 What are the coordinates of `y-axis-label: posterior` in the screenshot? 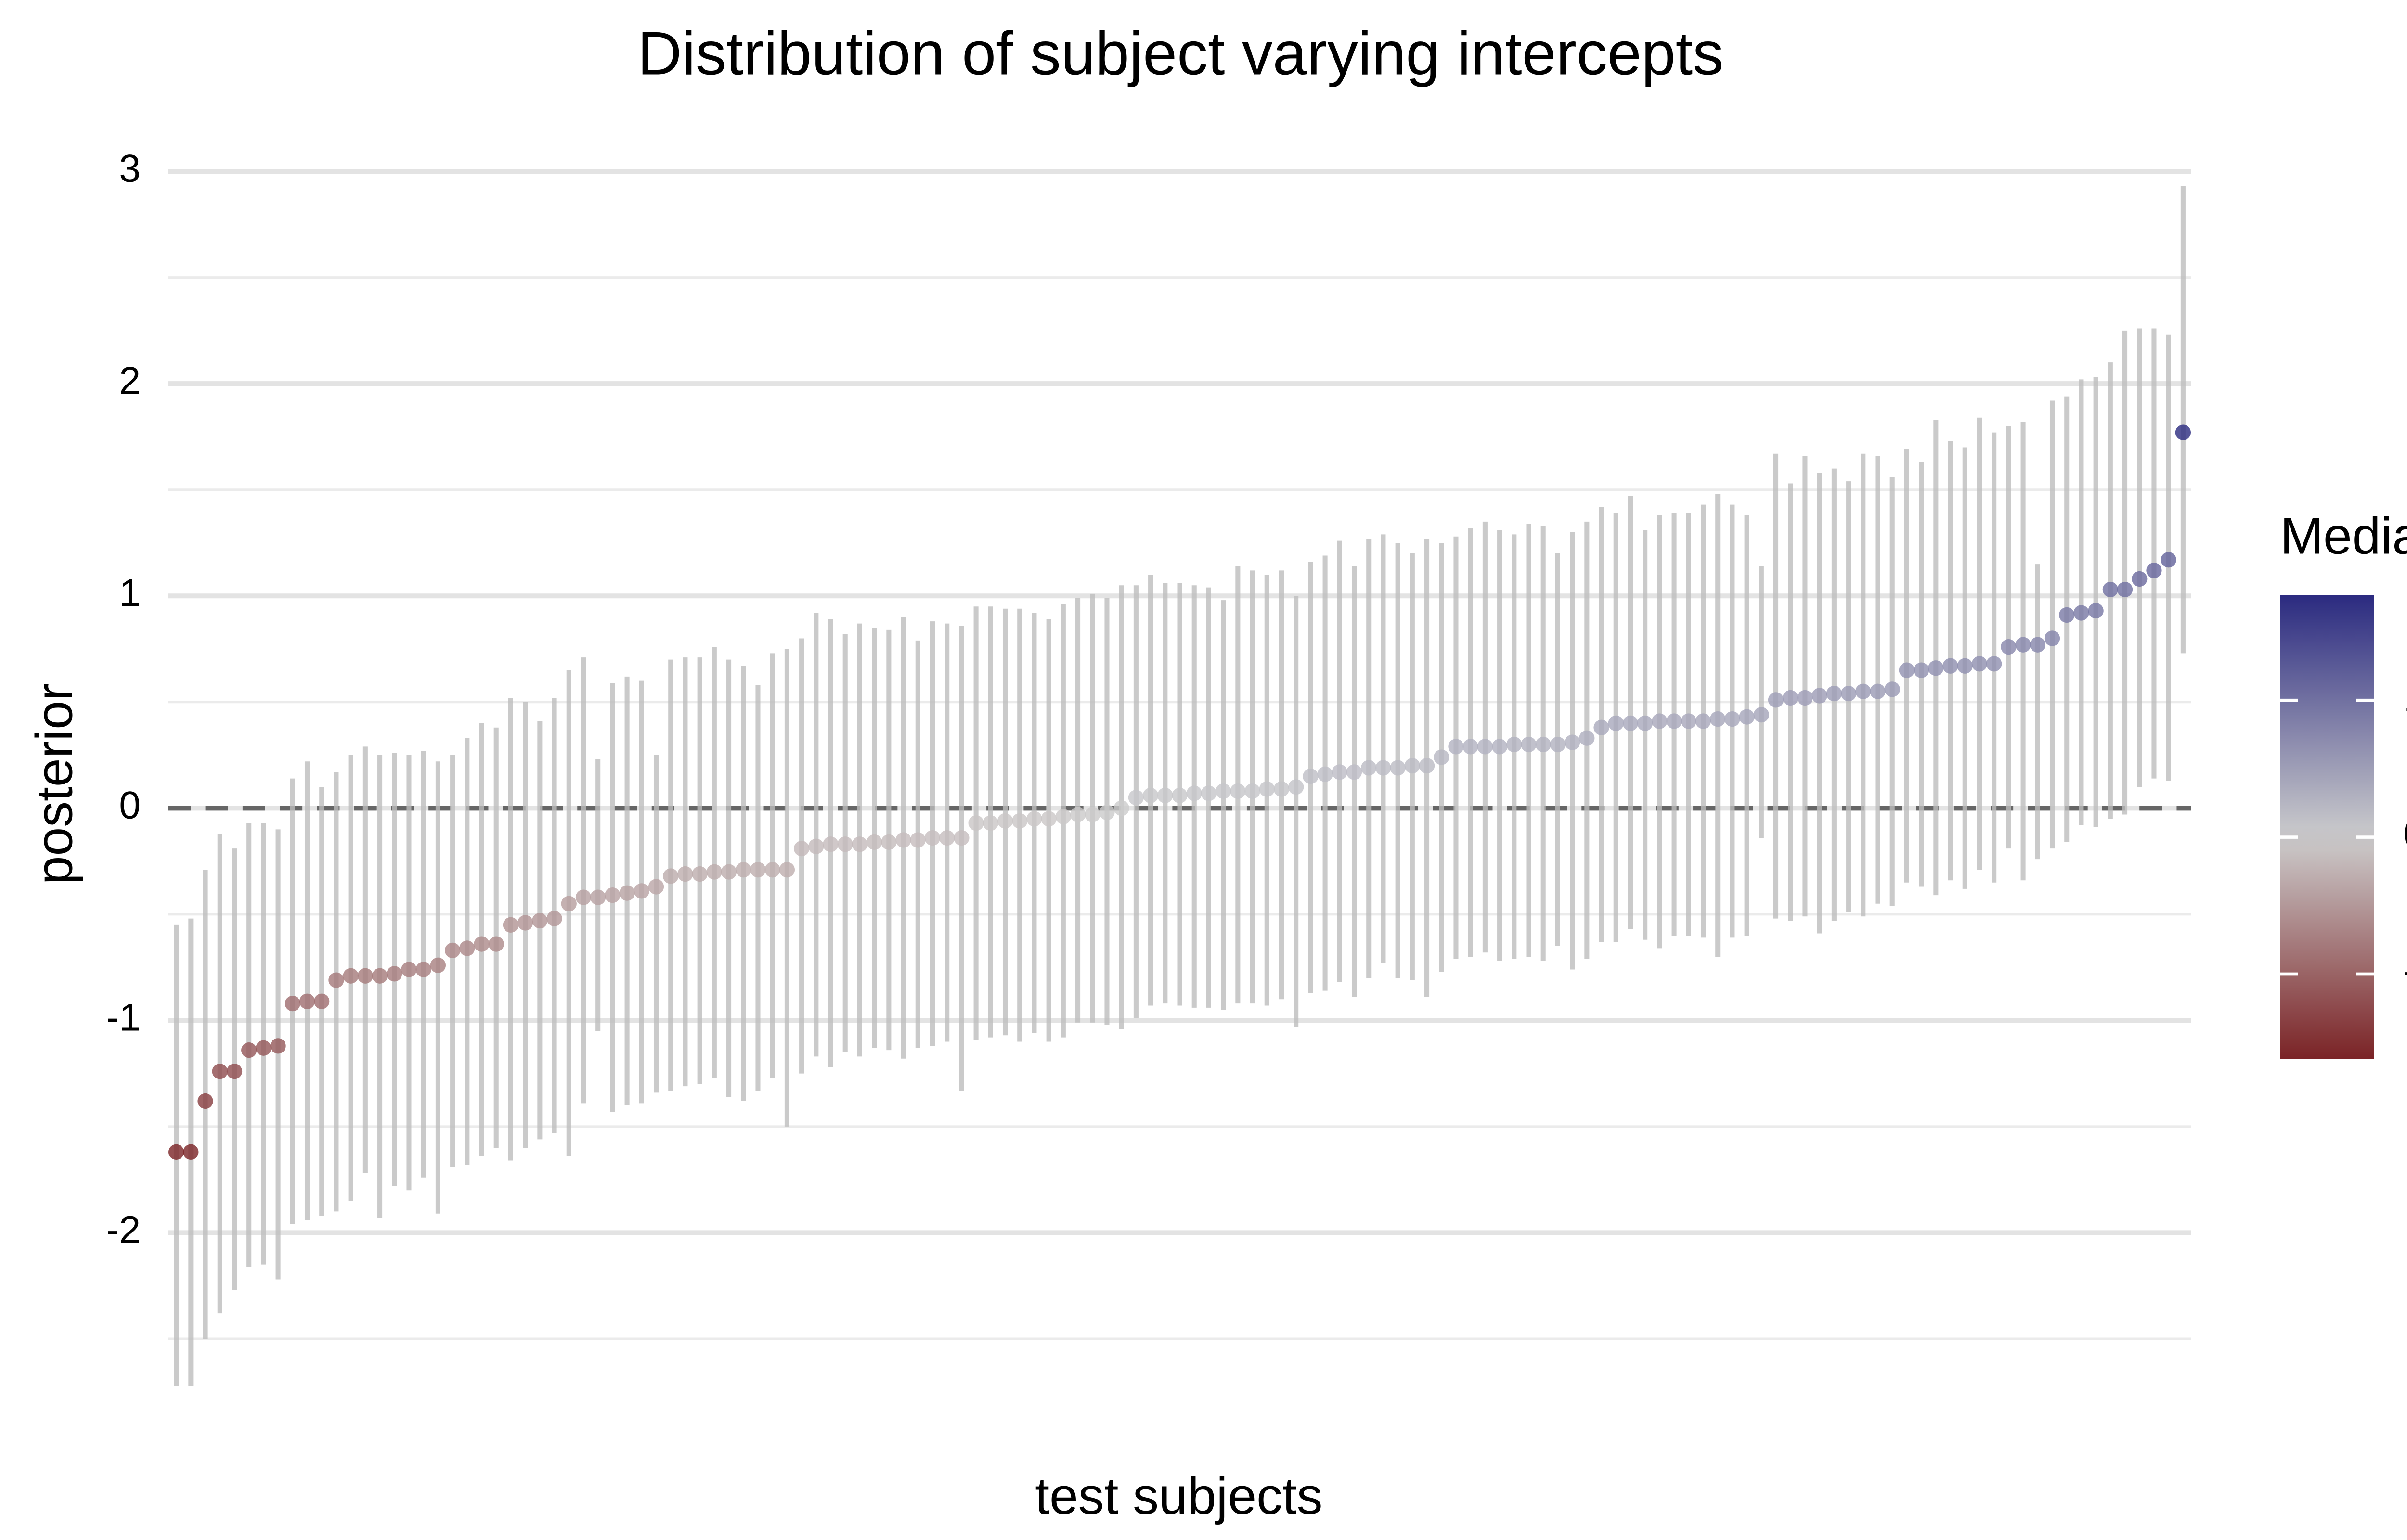 It's located at (54, 784).